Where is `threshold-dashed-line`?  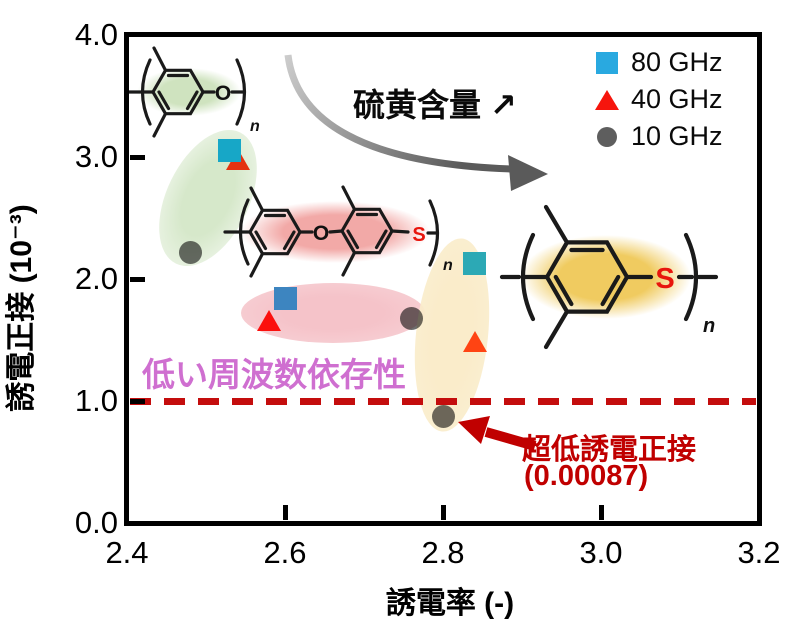 threshold-dashed-line is located at coordinates (443, 401).